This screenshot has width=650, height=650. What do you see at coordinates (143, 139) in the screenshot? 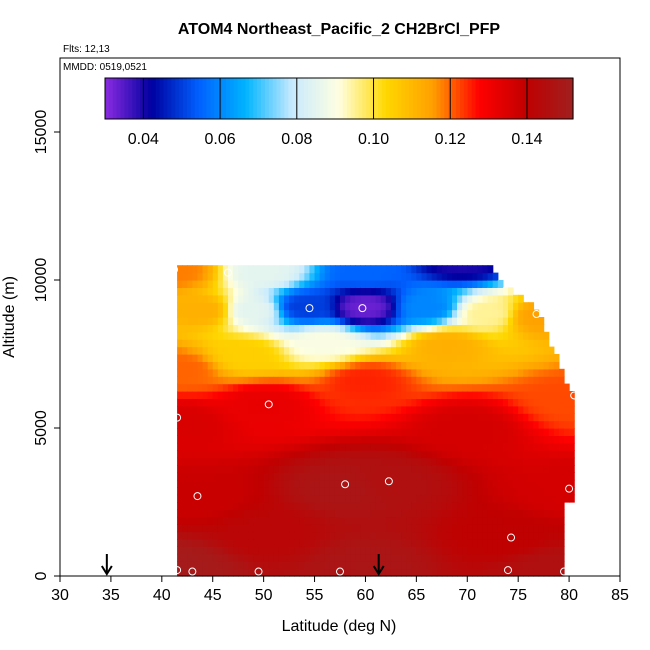
I see `colorbar-tick-label: 0.04` at bounding box center [143, 139].